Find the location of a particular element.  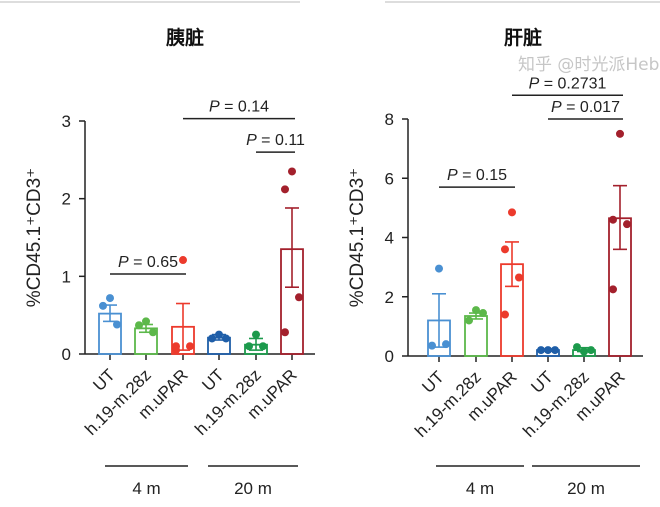

y-tick-label: 1 is located at coordinates (66, 276).